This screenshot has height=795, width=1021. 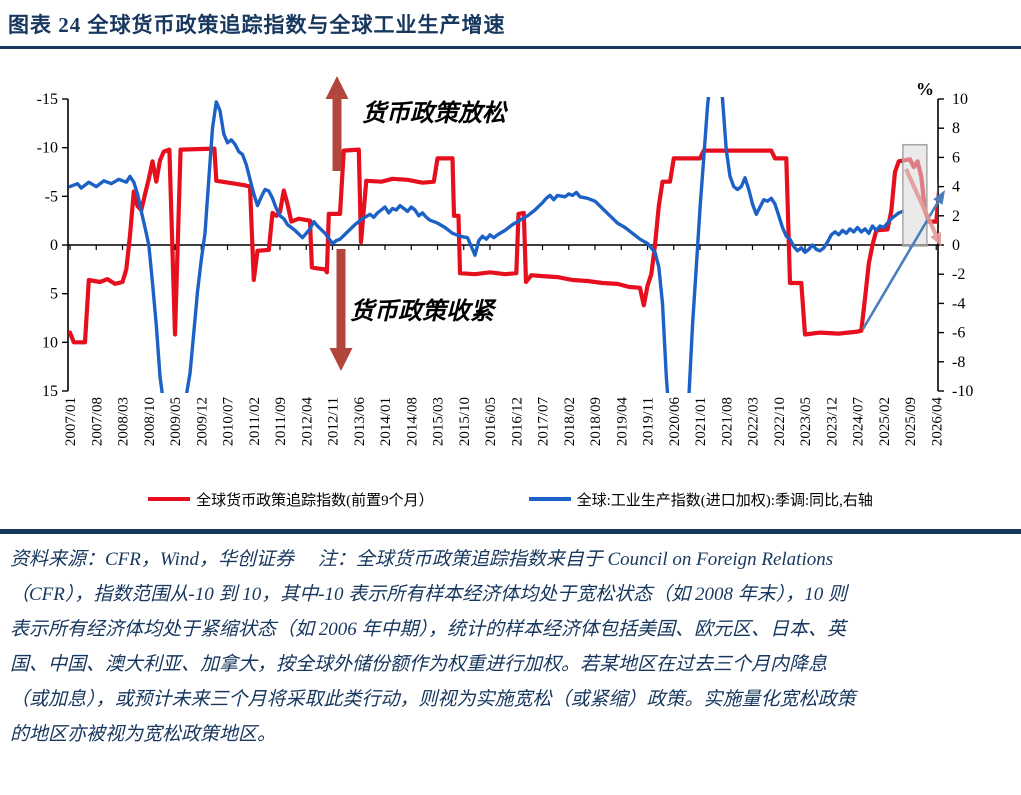 I want to click on source-divider, so click(x=510, y=531).